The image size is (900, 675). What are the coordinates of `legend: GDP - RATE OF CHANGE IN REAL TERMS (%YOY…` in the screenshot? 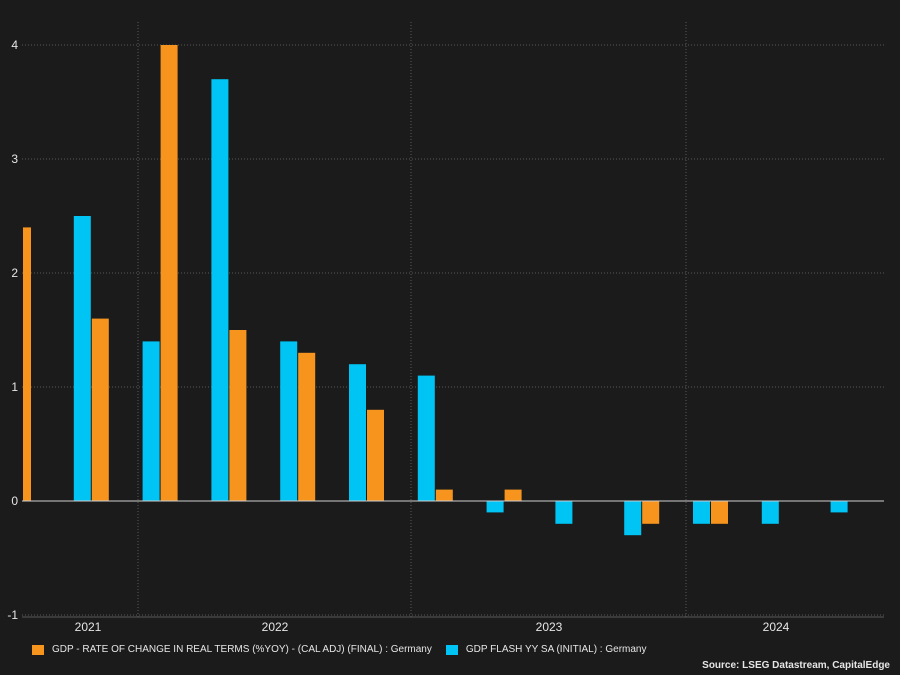 It's located at (346, 649).